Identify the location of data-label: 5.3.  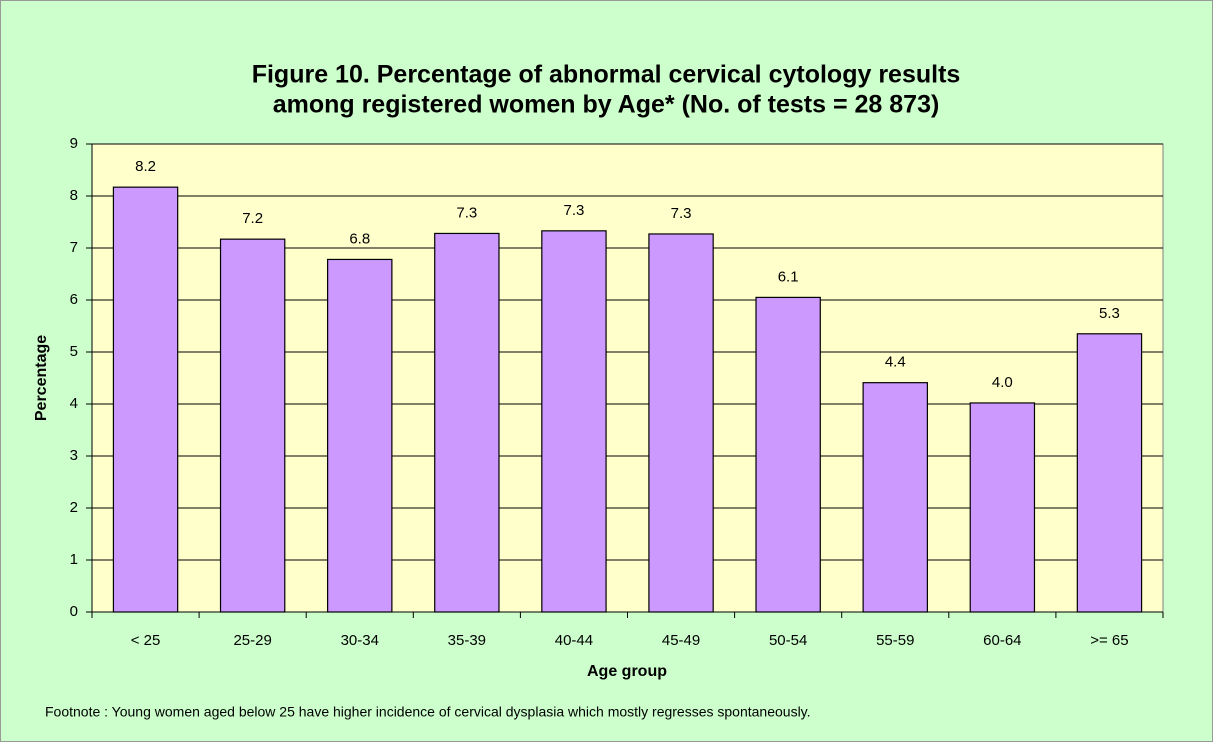
(1109, 313).